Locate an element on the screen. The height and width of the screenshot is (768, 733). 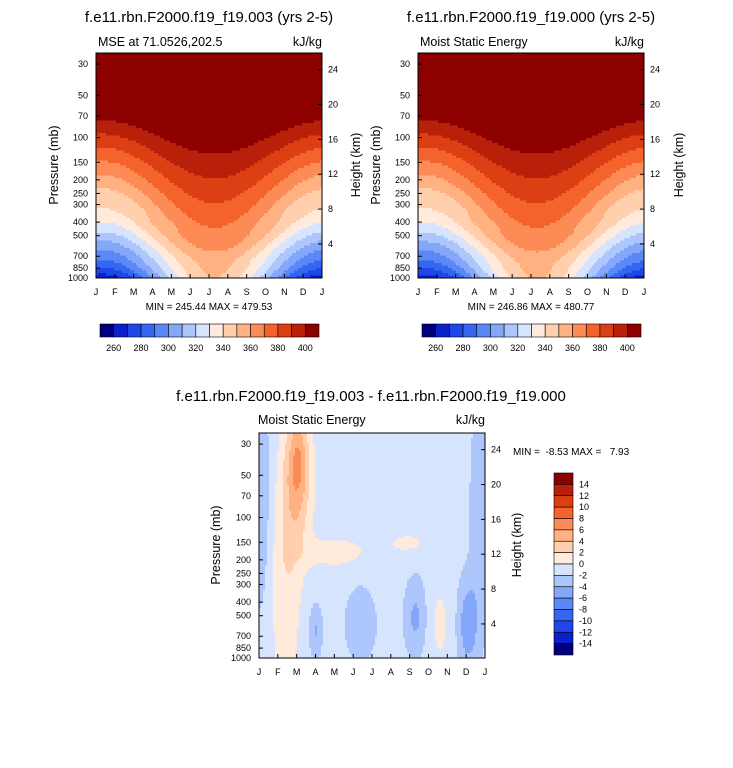
panel-1-colorbar: 260 280 300 320 340 360 380 400 is located at coordinates (209, 338).